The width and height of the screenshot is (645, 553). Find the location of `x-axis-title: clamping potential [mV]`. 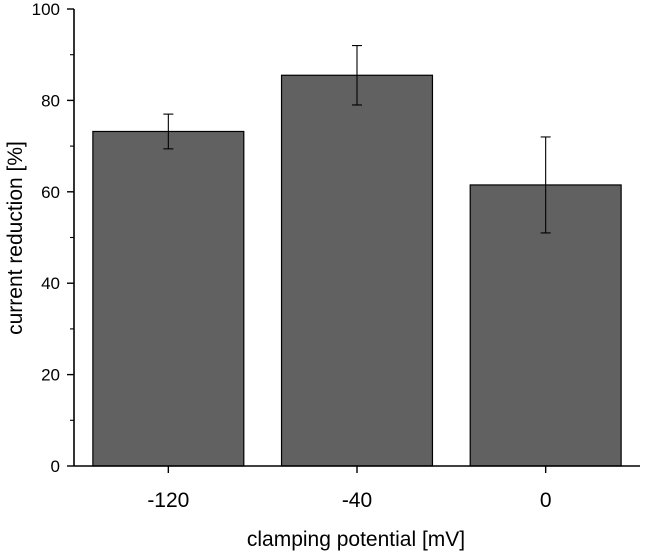

x-axis-title: clamping potential [mV] is located at coordinates (356, 539).